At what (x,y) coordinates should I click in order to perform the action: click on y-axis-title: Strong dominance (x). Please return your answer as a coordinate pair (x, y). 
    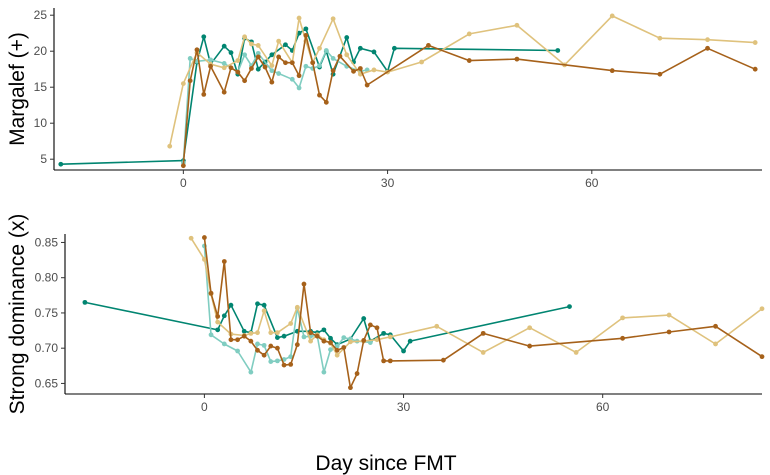
    Looking at the image, I should click on (17, 314).